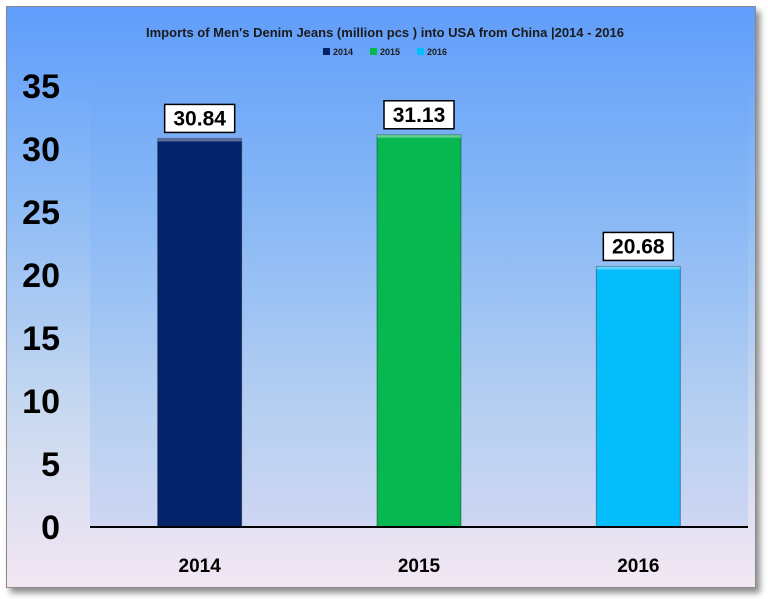 The height and width of the screenshot is (599, 768). I want to click on legend-swatch-2014, so click(326, 51).